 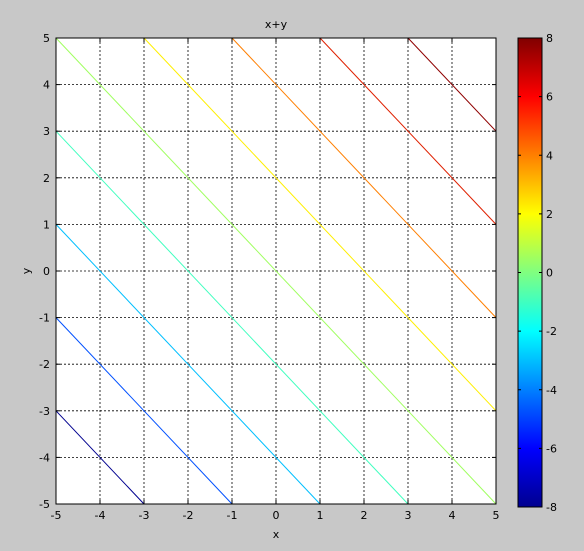 I want to click on x-tick-label: -3, so click(x=144, y=515).